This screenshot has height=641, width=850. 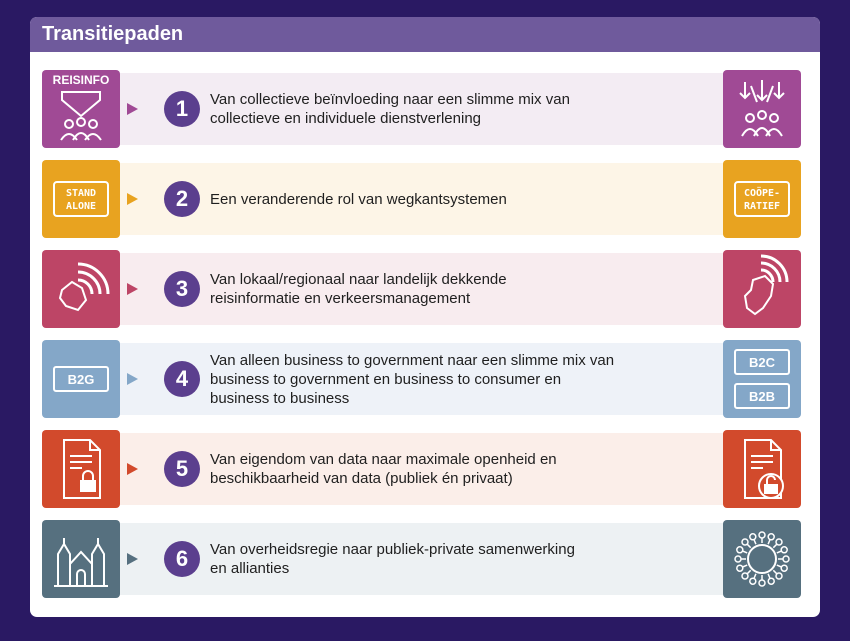 What do you see at coordinates (81, 193) in the screenshot?
I see `stand-alone-label: STAND` at bounding box center [81, 193].